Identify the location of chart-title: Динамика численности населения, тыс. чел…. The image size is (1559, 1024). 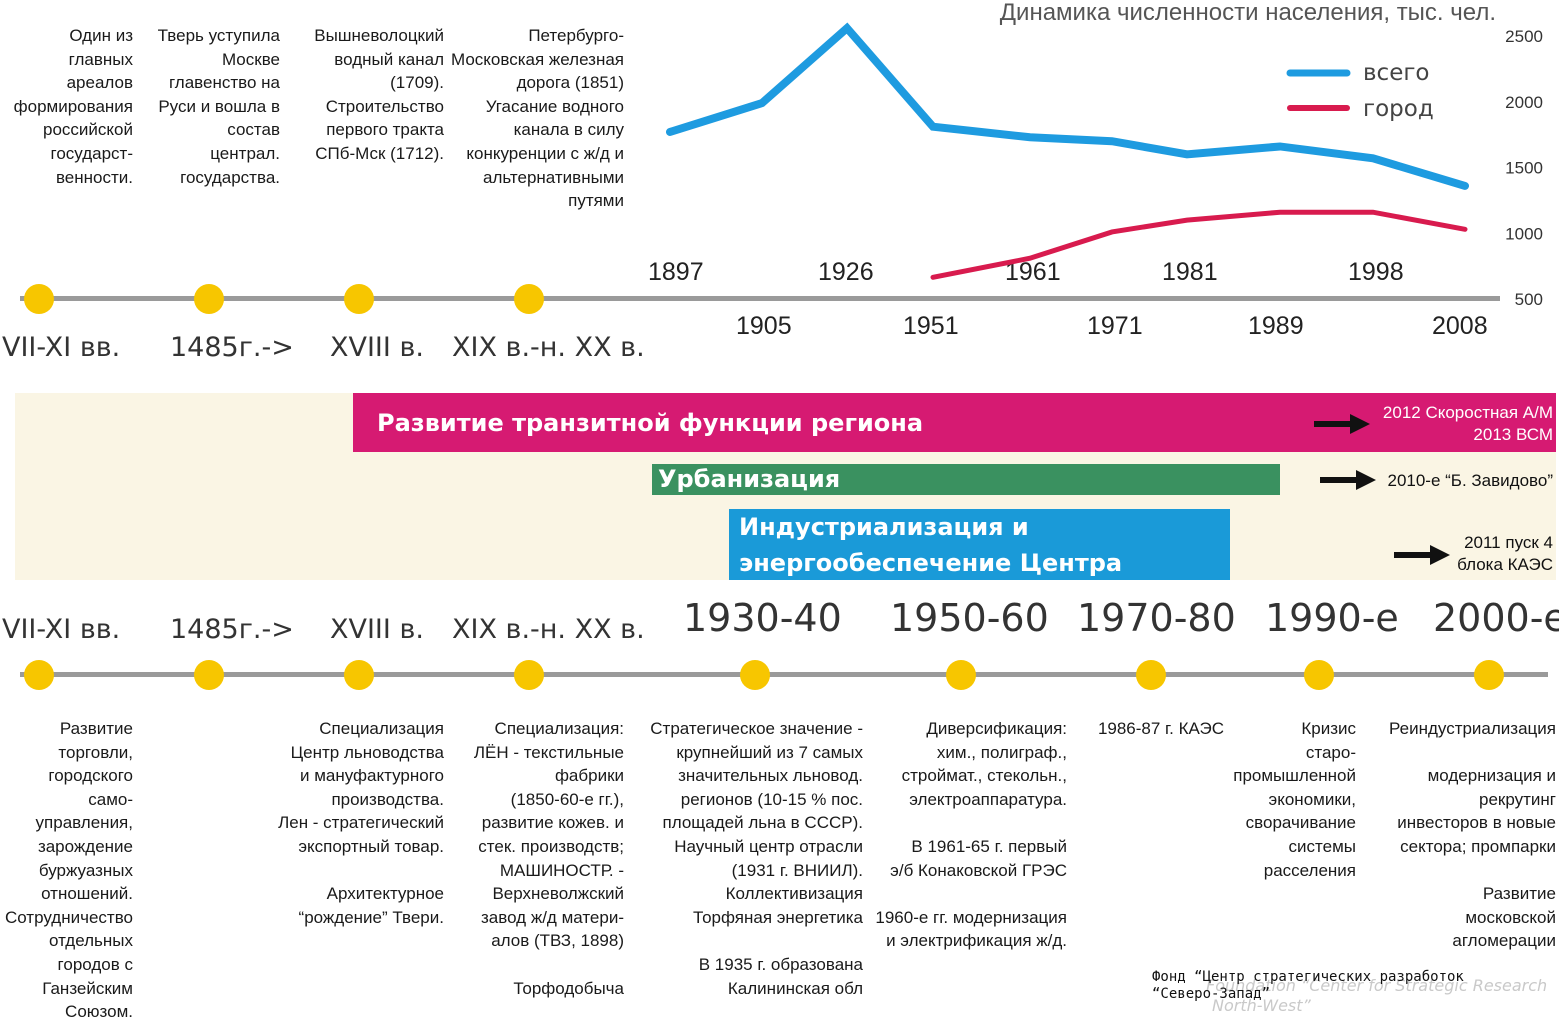
(1248, 13).